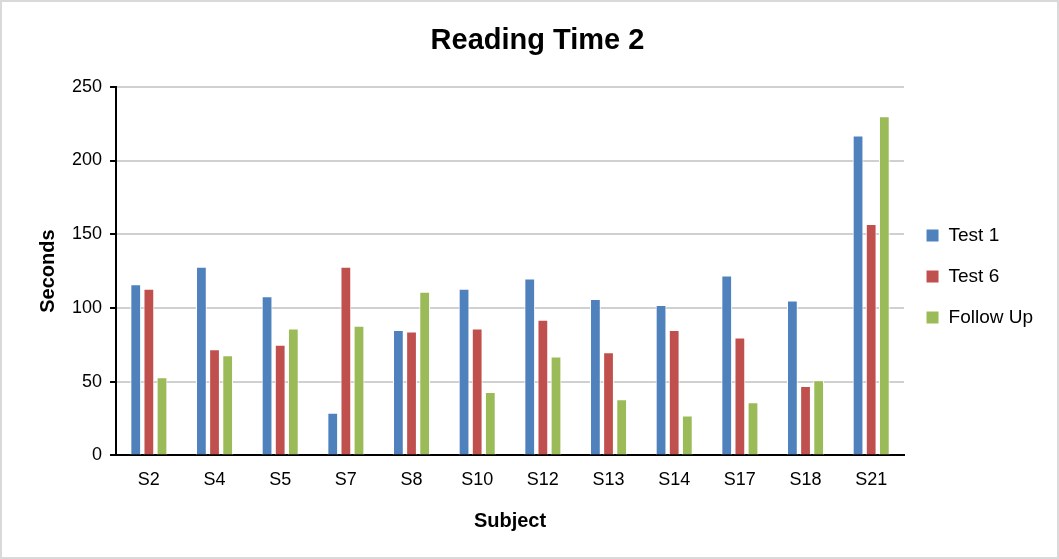 The height and width of the screenshot is (559, 1059). I want to click on x-tick-label: S7, so click(345, 479).